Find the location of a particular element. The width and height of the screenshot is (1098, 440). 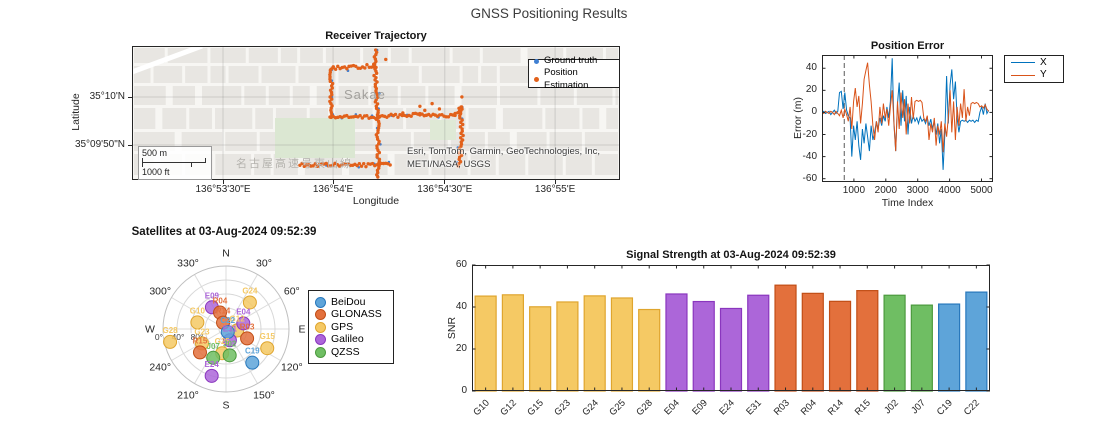

position-error-panel is located at coordinates (907, 118).